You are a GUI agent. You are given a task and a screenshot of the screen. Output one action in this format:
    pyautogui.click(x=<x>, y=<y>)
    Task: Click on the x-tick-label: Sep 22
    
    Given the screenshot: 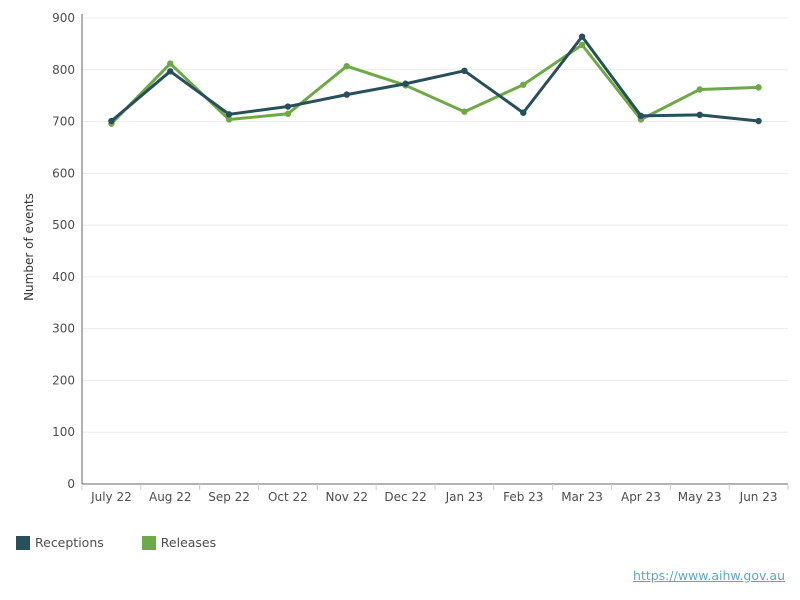 What is the action you would take?
    pyautogui.click(x=229, y=497)
    